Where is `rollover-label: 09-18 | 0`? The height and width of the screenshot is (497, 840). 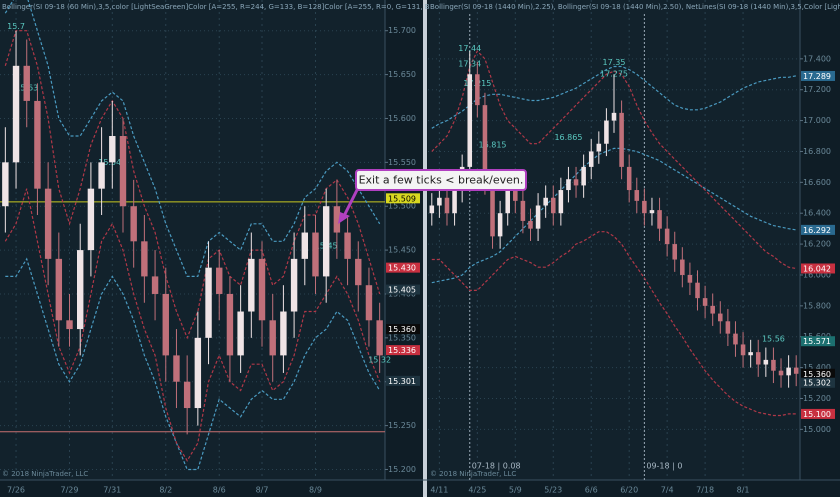 rollover-label: 09-18 | 0 is located at coordinates (664, 466).